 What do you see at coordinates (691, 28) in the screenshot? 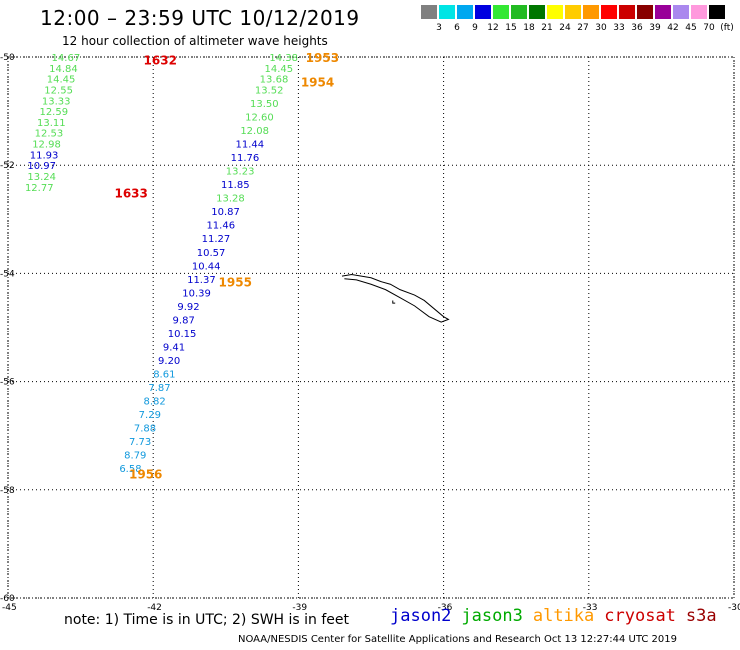
I see `legend-label: 45` at bounding box center [691, 28].